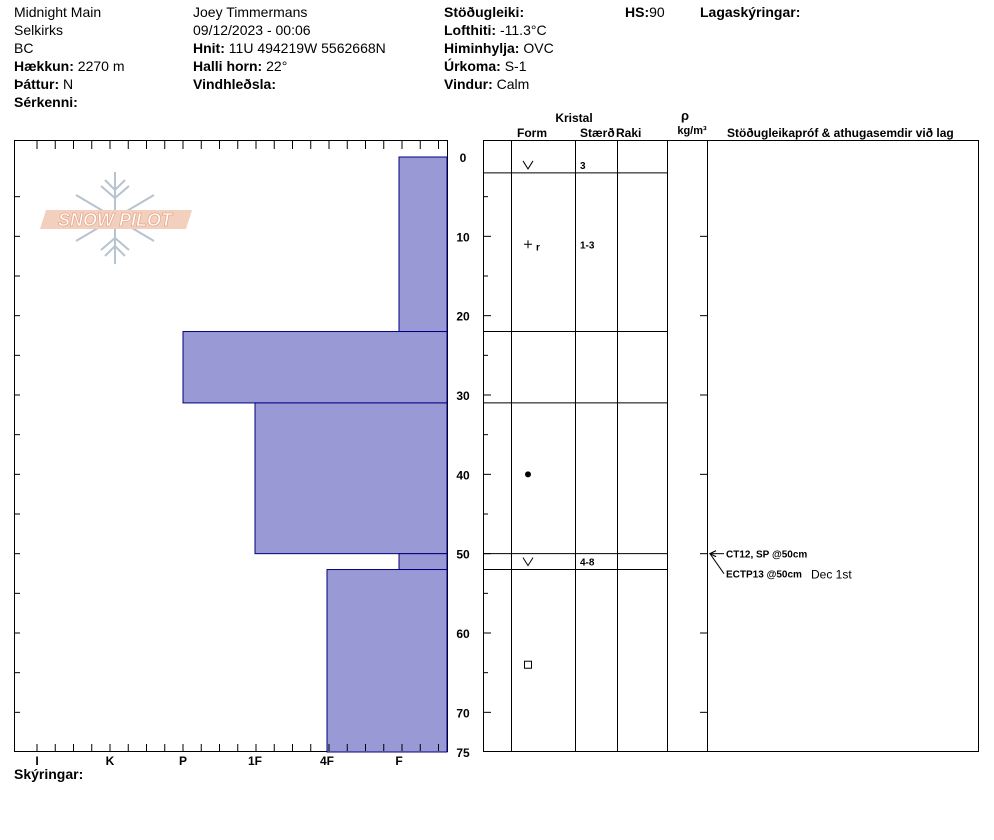 The height and width of the screenshot is (840, 994). Describe the element at coordinates (717, 563) in the screenshot. I see `test-arrow-line` at that location.